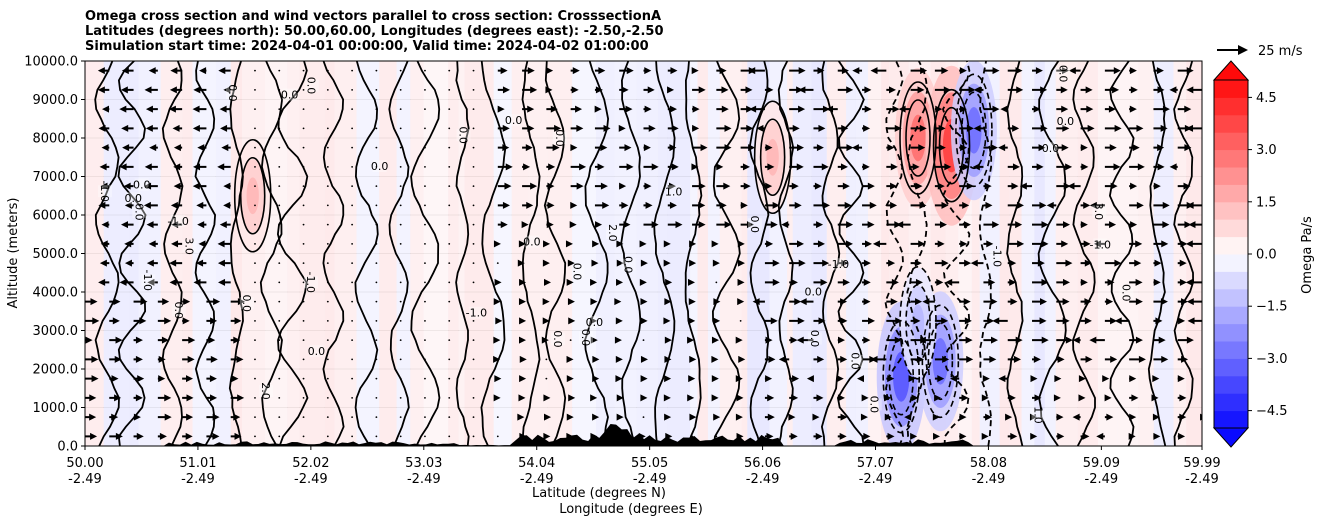 Image resolution: width=1320 pixels, height=526 pixels. I want to click on y-tick-label: 9000.0, so click(56, 100).